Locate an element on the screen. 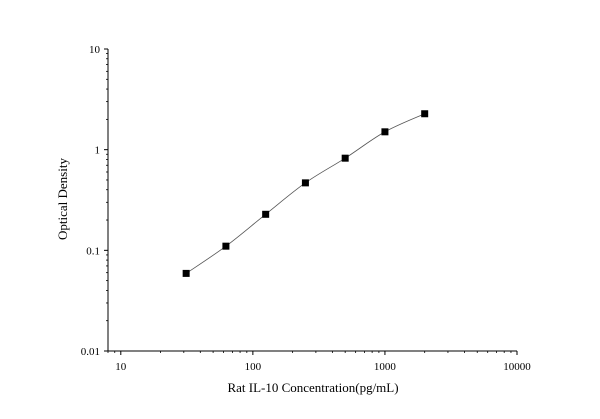 The height and width of the screenshot is (419, 600). y-tick-label: 0.01 is located at coordinates (90, 352).